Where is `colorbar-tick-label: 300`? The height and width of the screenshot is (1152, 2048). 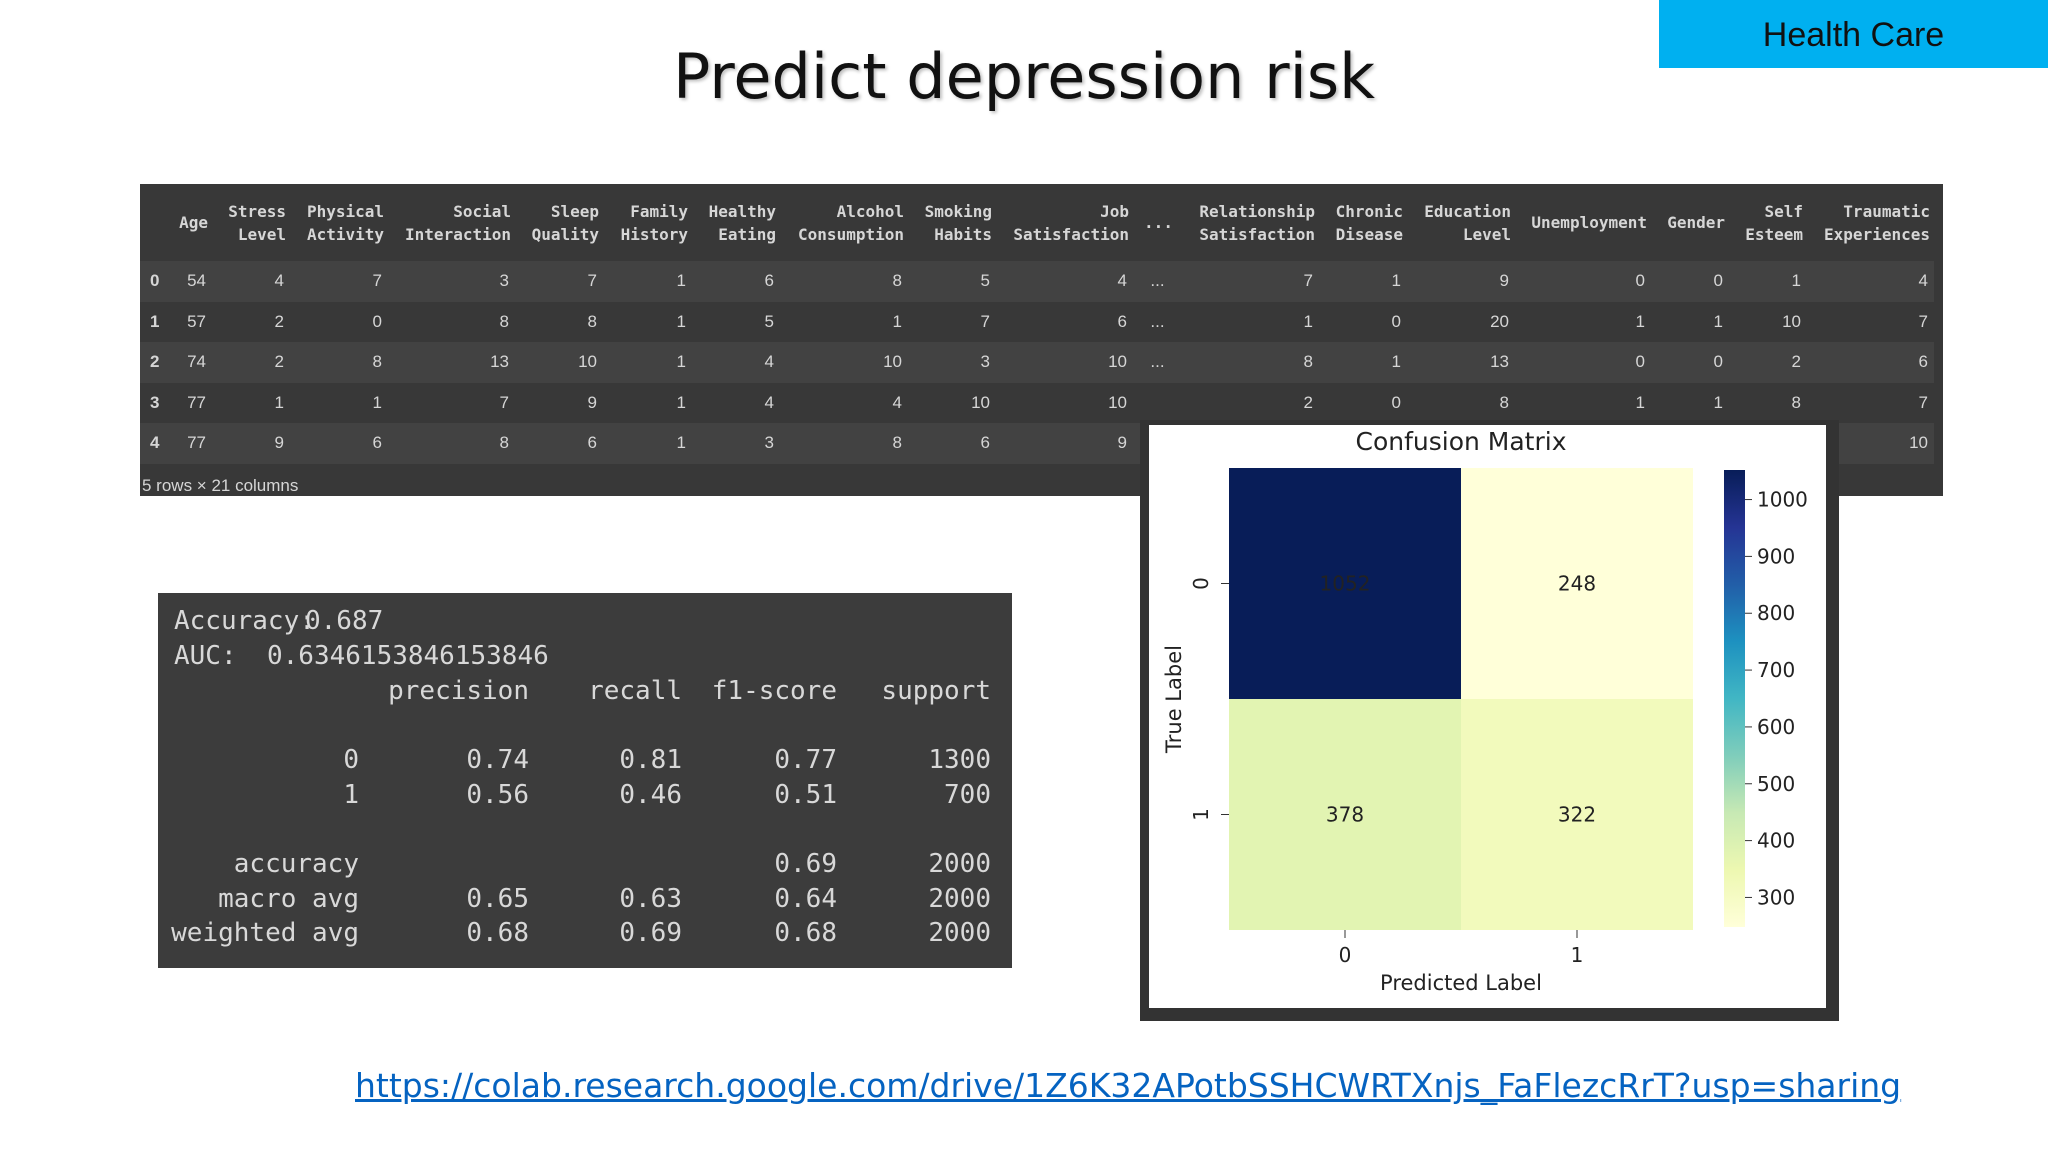
colorbar-tick-label: 300 is located at coordinates (1776, 897).